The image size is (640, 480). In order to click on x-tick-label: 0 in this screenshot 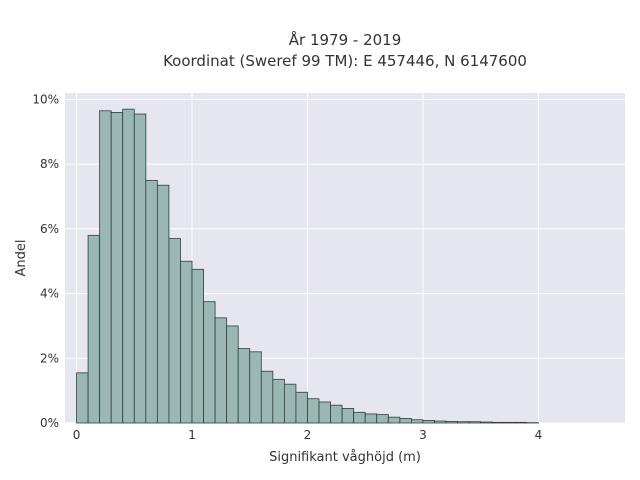, I will do `click(77, 435)`.